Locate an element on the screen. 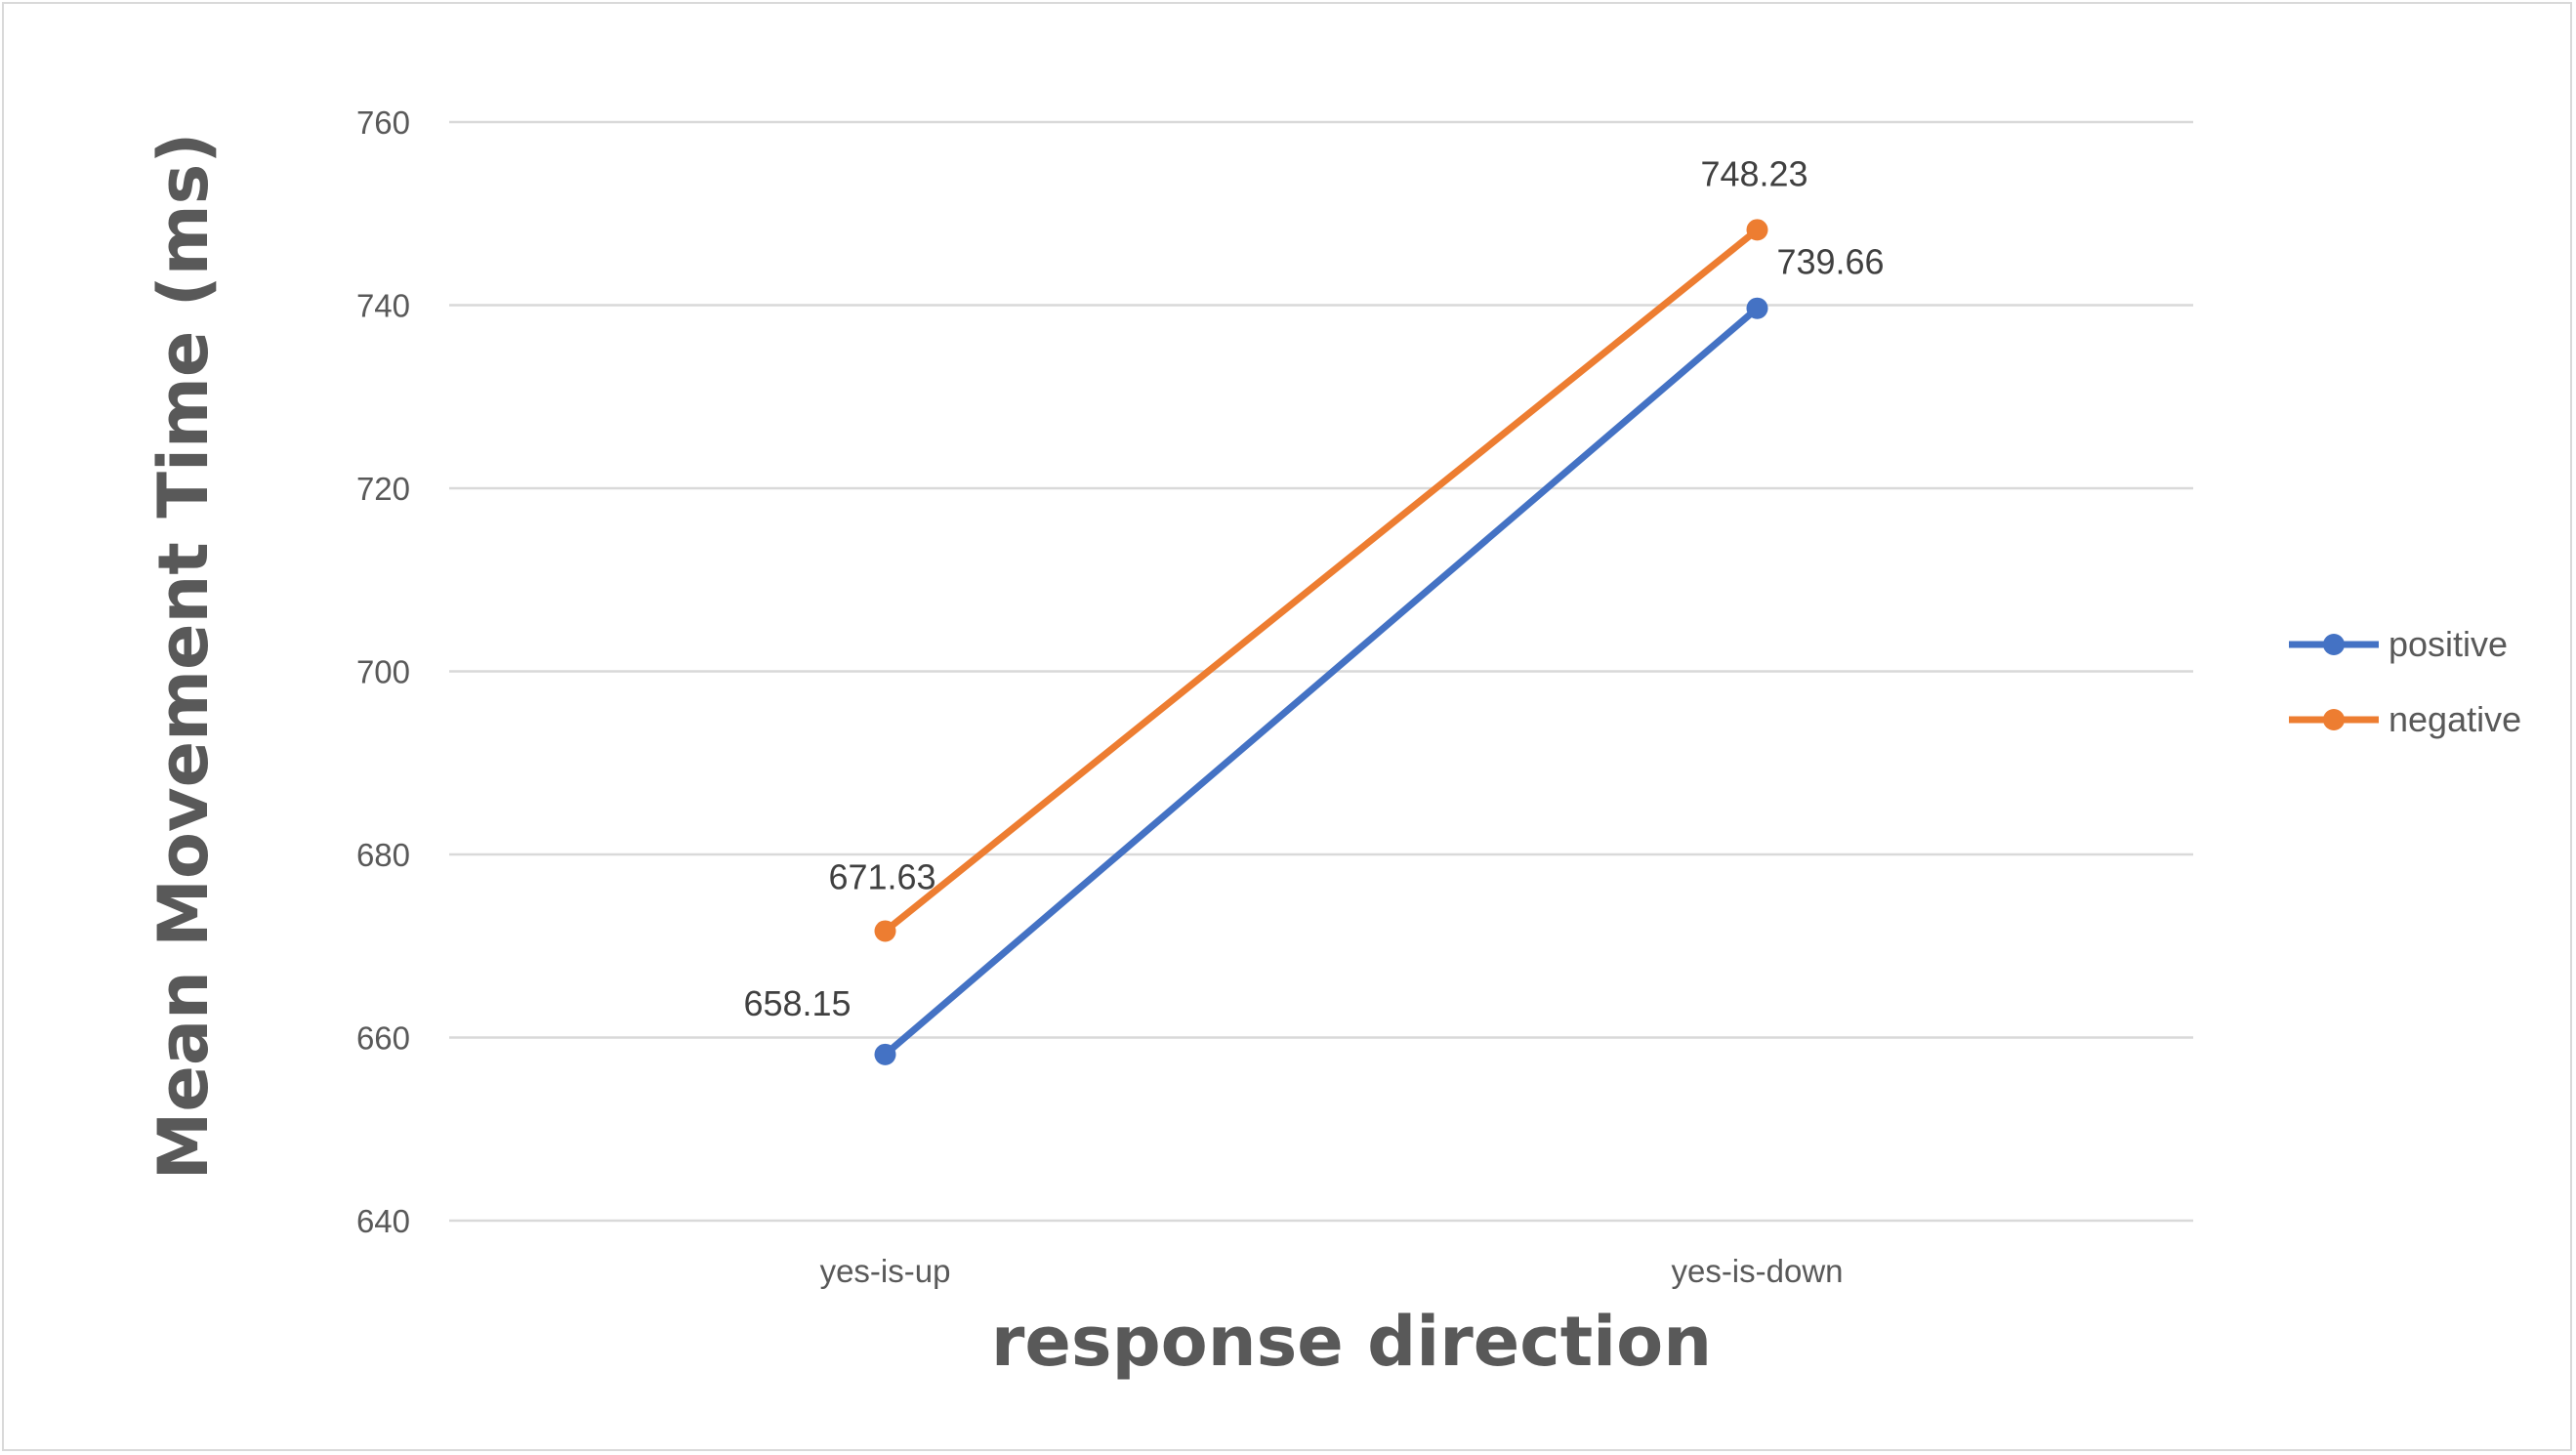 The image size is (2576, 1455). x-axis-title: response direction is located at coordinates (1351, 1342).